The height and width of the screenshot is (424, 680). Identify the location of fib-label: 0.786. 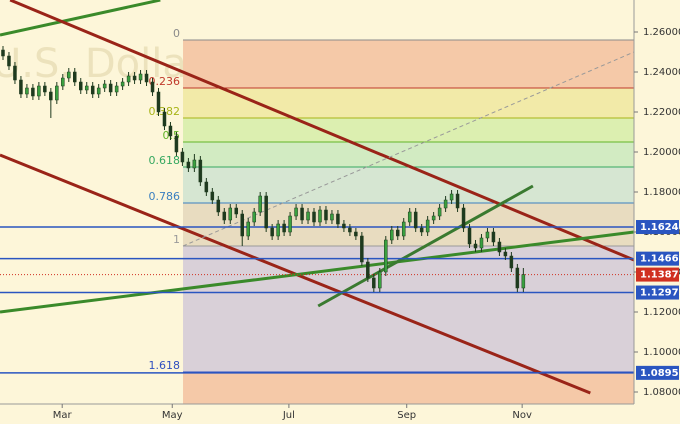
(165, 196).